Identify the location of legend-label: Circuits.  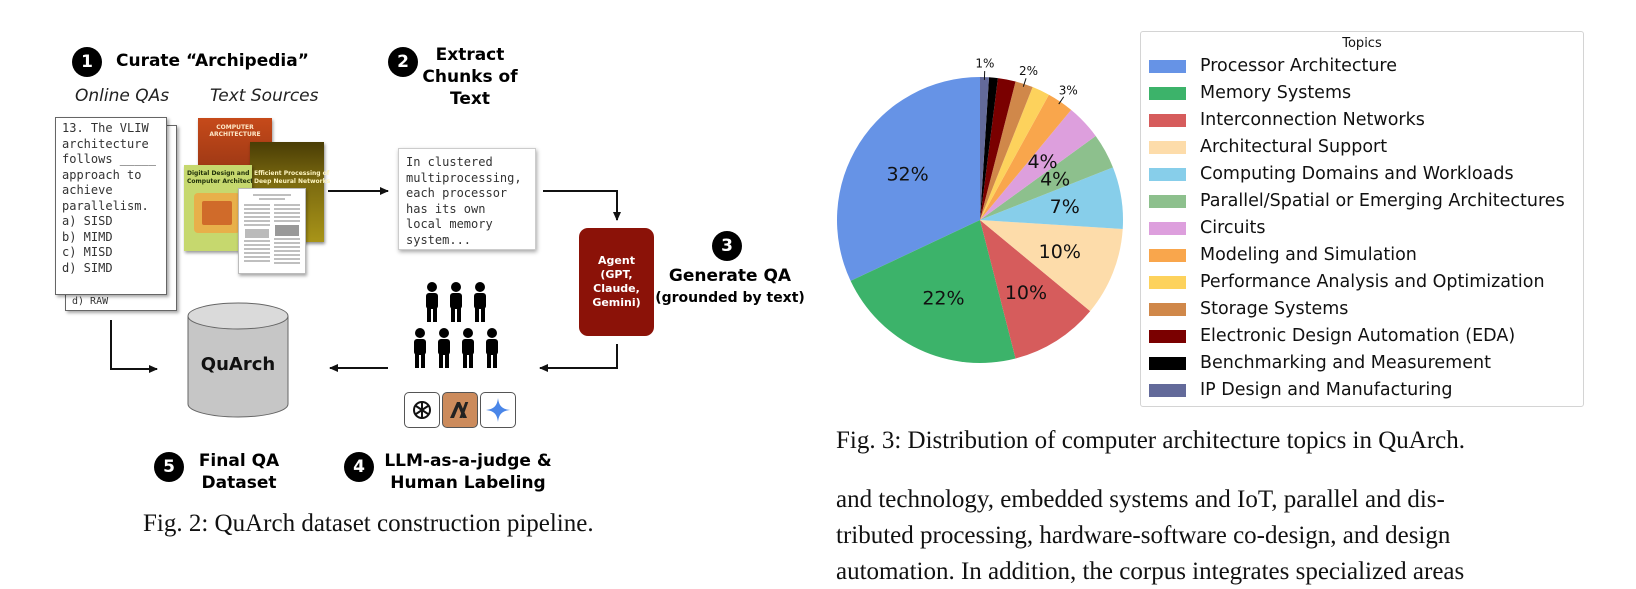
(1232, 228).